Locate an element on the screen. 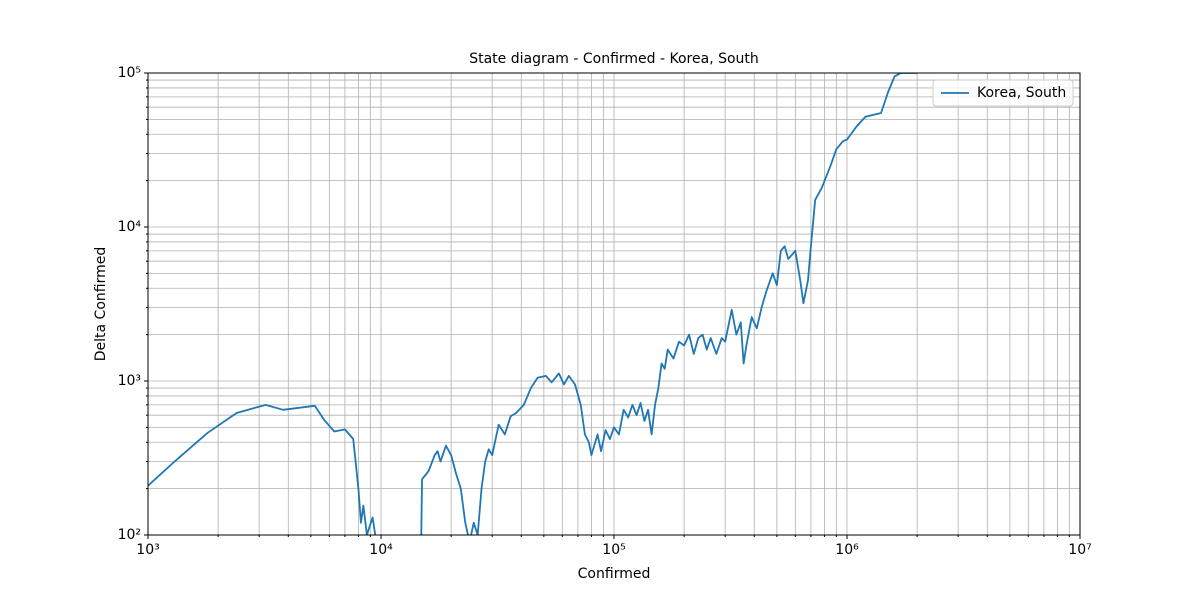 This screenshot has height=604, width=1200. x-axis-label: Confirmed is located at coordinates (614, 574).